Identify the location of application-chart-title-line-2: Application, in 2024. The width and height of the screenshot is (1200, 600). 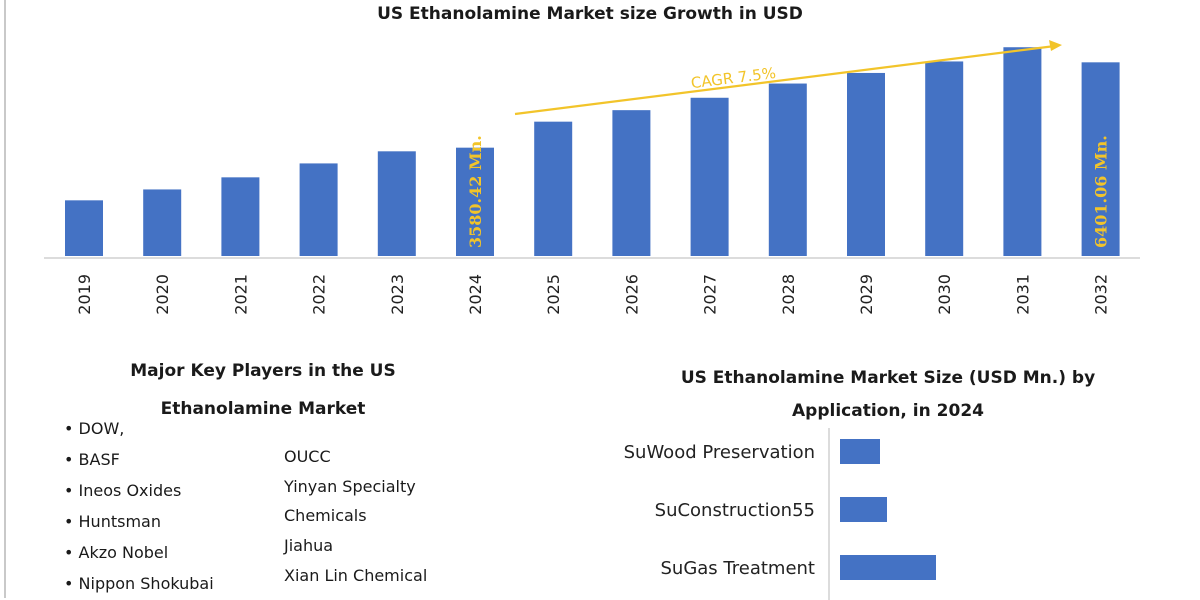
(888, 411).